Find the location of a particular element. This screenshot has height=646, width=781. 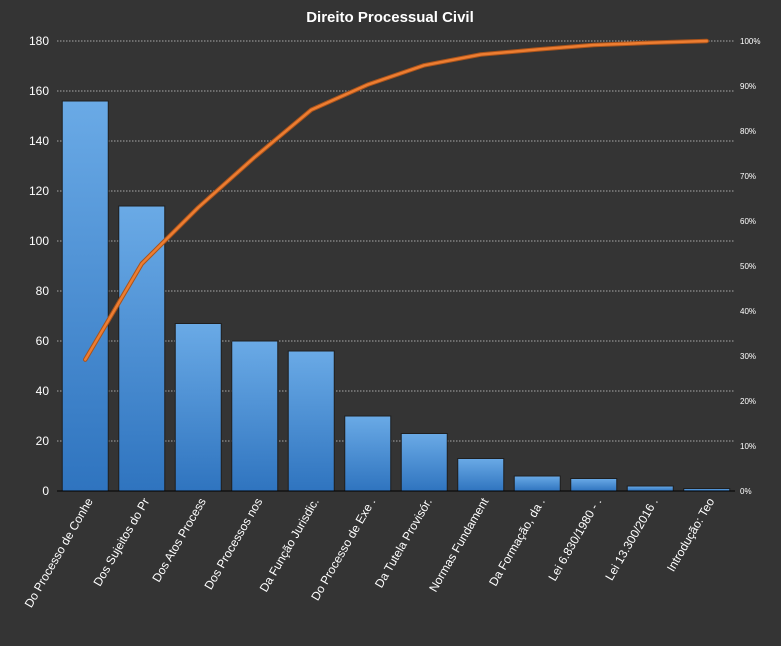

y-tick-label: 140 is located at coordinates (39, 141).